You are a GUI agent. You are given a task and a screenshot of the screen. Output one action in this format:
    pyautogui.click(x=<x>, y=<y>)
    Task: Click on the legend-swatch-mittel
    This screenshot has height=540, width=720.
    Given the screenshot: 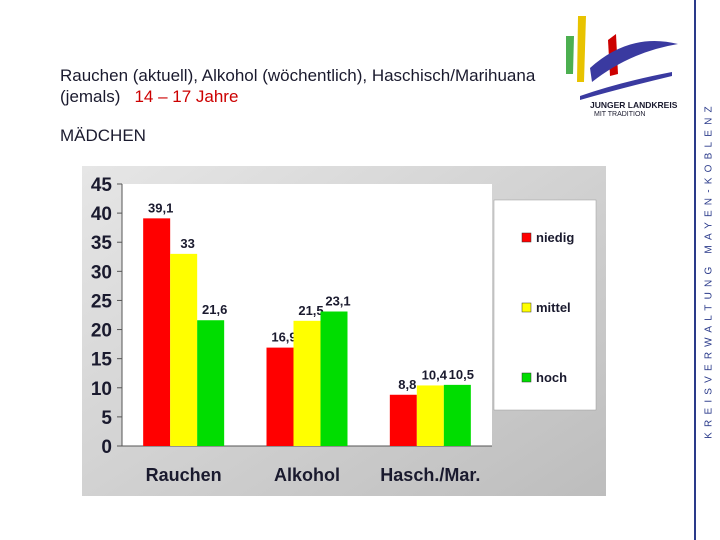 What is the action you would take?
    pyautogui.click(x=526, y=307)
    